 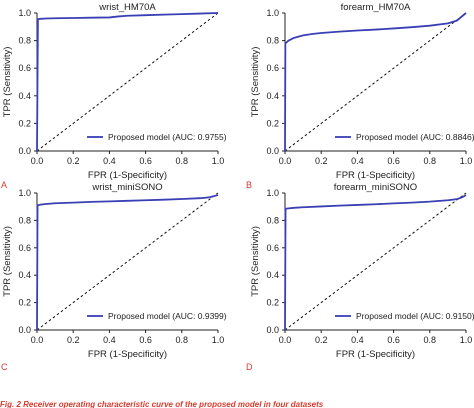 I want to click on panel2-x-tick-label: 0.0, so click(x=285, y=161).